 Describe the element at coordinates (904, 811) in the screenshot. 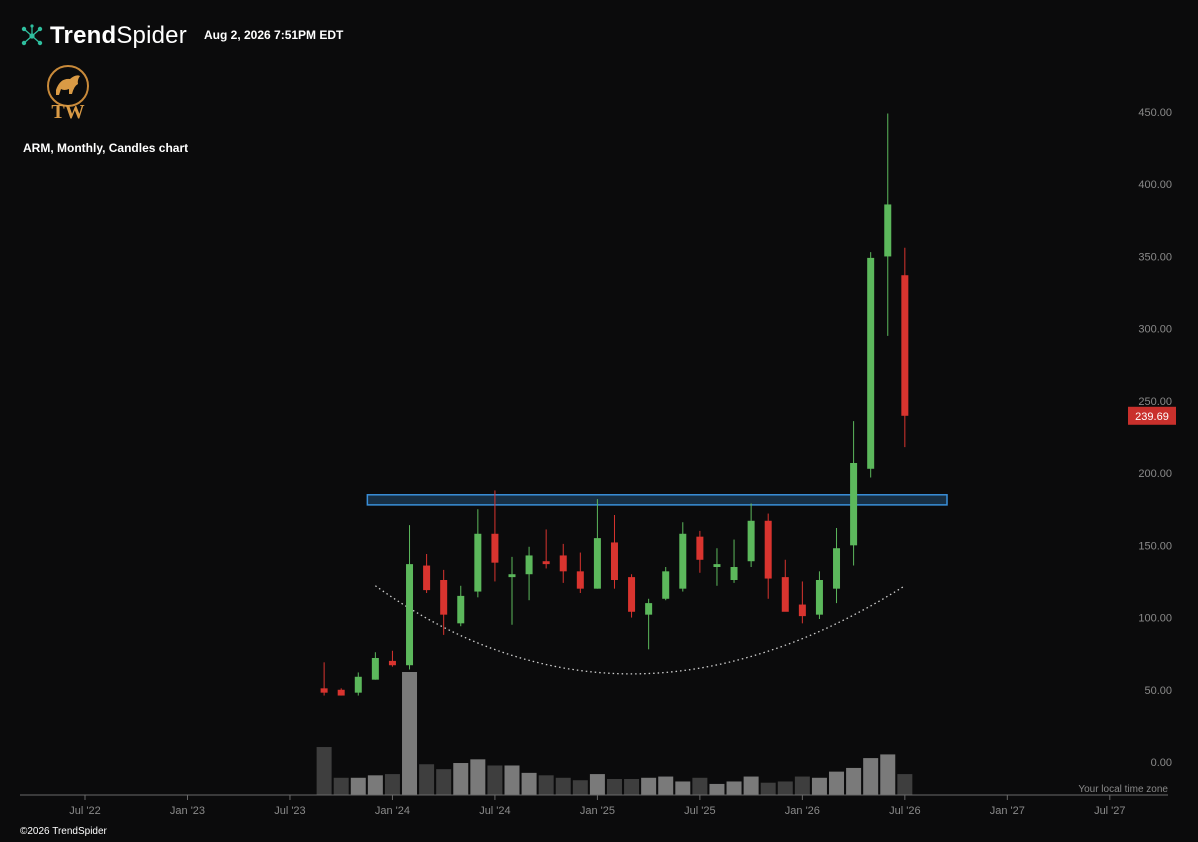

I see `x-tick-label: Jul '26` at that location.